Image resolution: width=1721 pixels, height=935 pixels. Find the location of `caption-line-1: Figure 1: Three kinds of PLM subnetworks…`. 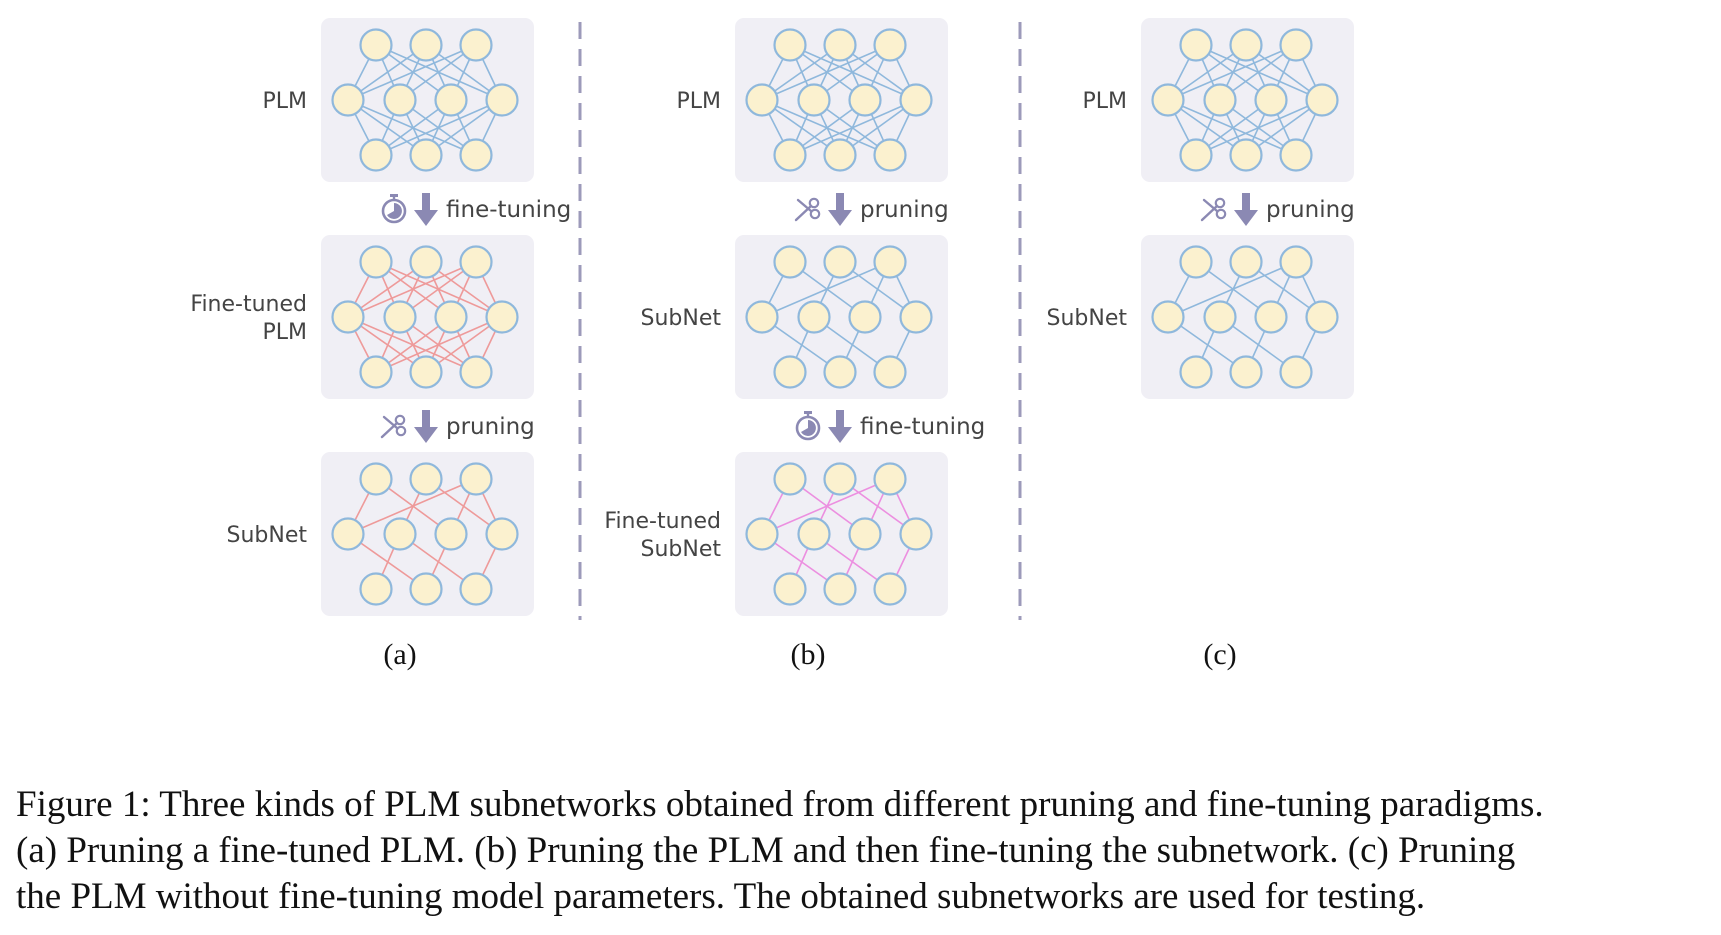

caption-line-1: Figure 1: Three kinds of PLM subnetworks… is located at coordinates (780, 804).